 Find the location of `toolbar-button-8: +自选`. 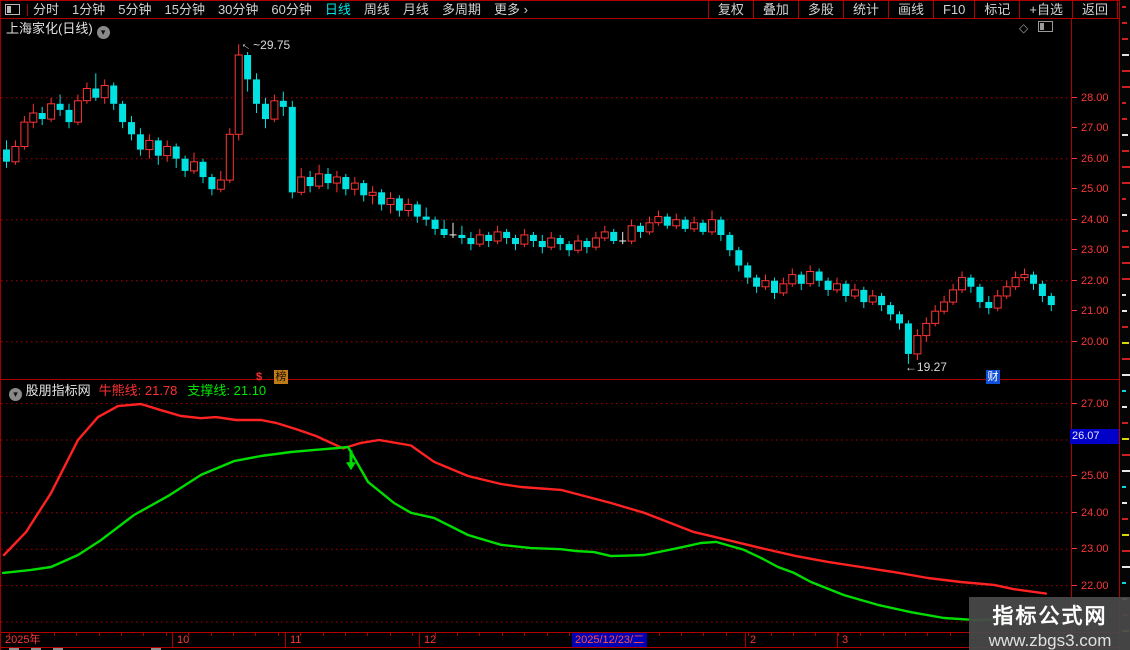

toolbar-button-8: +自选 is located at coordinates (1045, 9).